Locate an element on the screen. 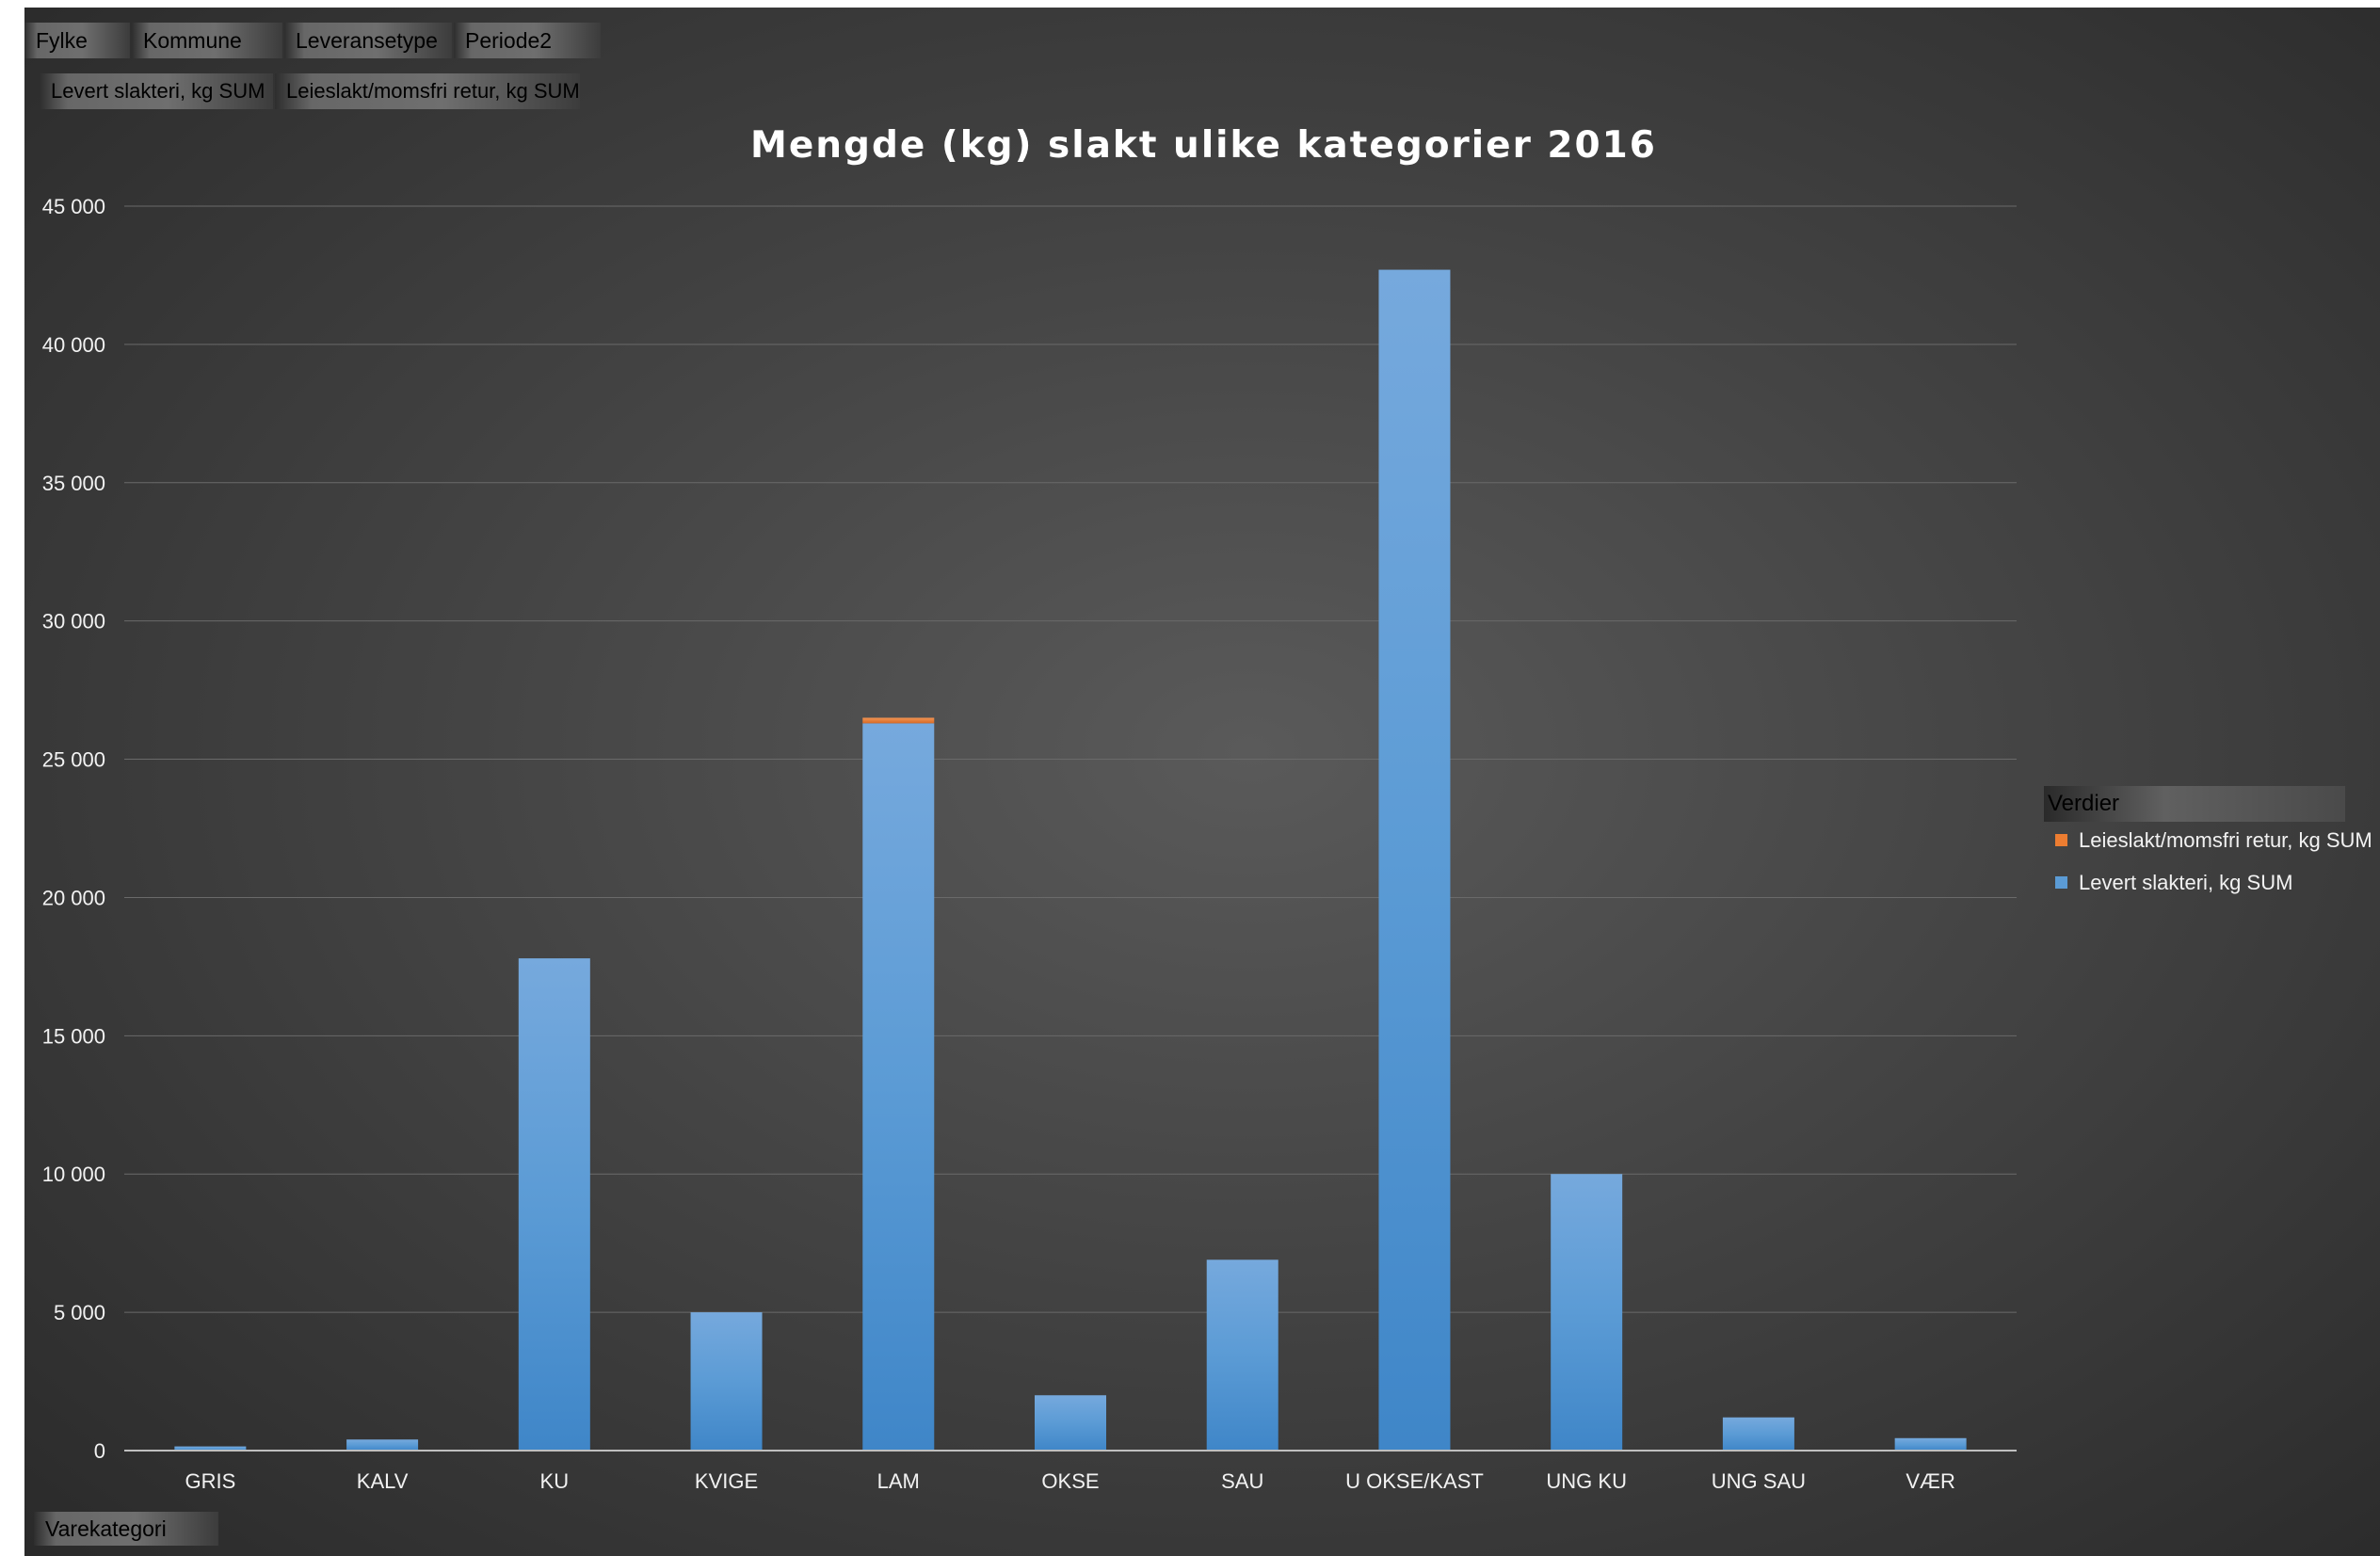  filter-button-kommune: Kommune is located at coordinates (207, 40).